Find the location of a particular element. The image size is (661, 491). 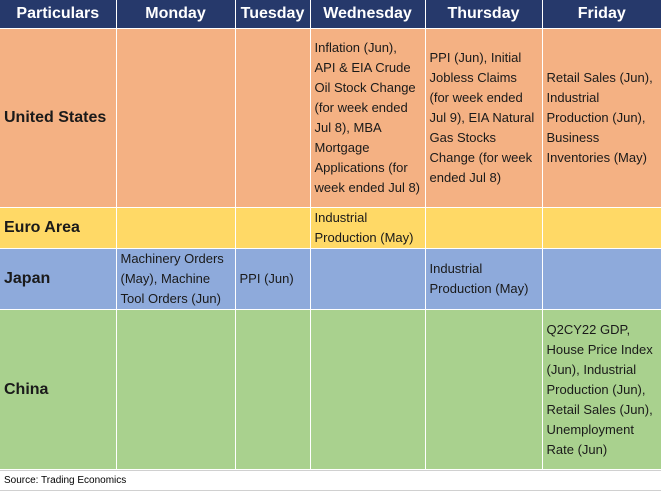

jp-friday-cell is located at coordinates (601, 279).